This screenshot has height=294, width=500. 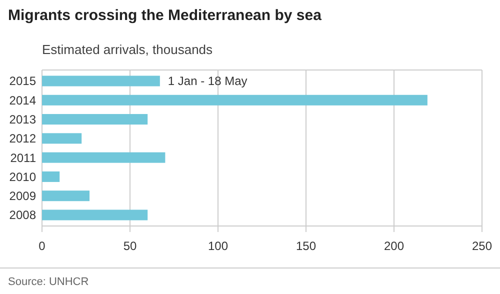 What do you see at coordinates (42, 246) in the screenshot?
I see `x-tick-label: 0` at bounding box center [42, 246].